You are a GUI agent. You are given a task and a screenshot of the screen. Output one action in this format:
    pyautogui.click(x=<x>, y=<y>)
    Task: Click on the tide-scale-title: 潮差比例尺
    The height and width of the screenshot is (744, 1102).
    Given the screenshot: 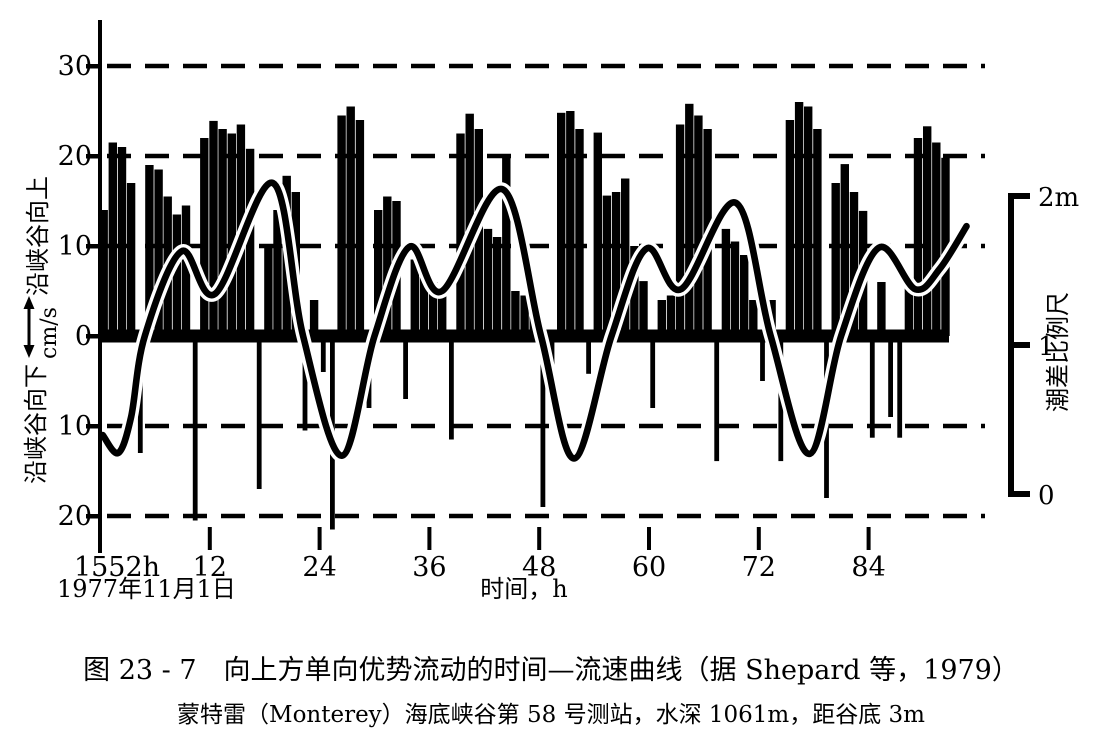 What is the action you would take?
    pyautogui.click(x=1058, y=352)
    